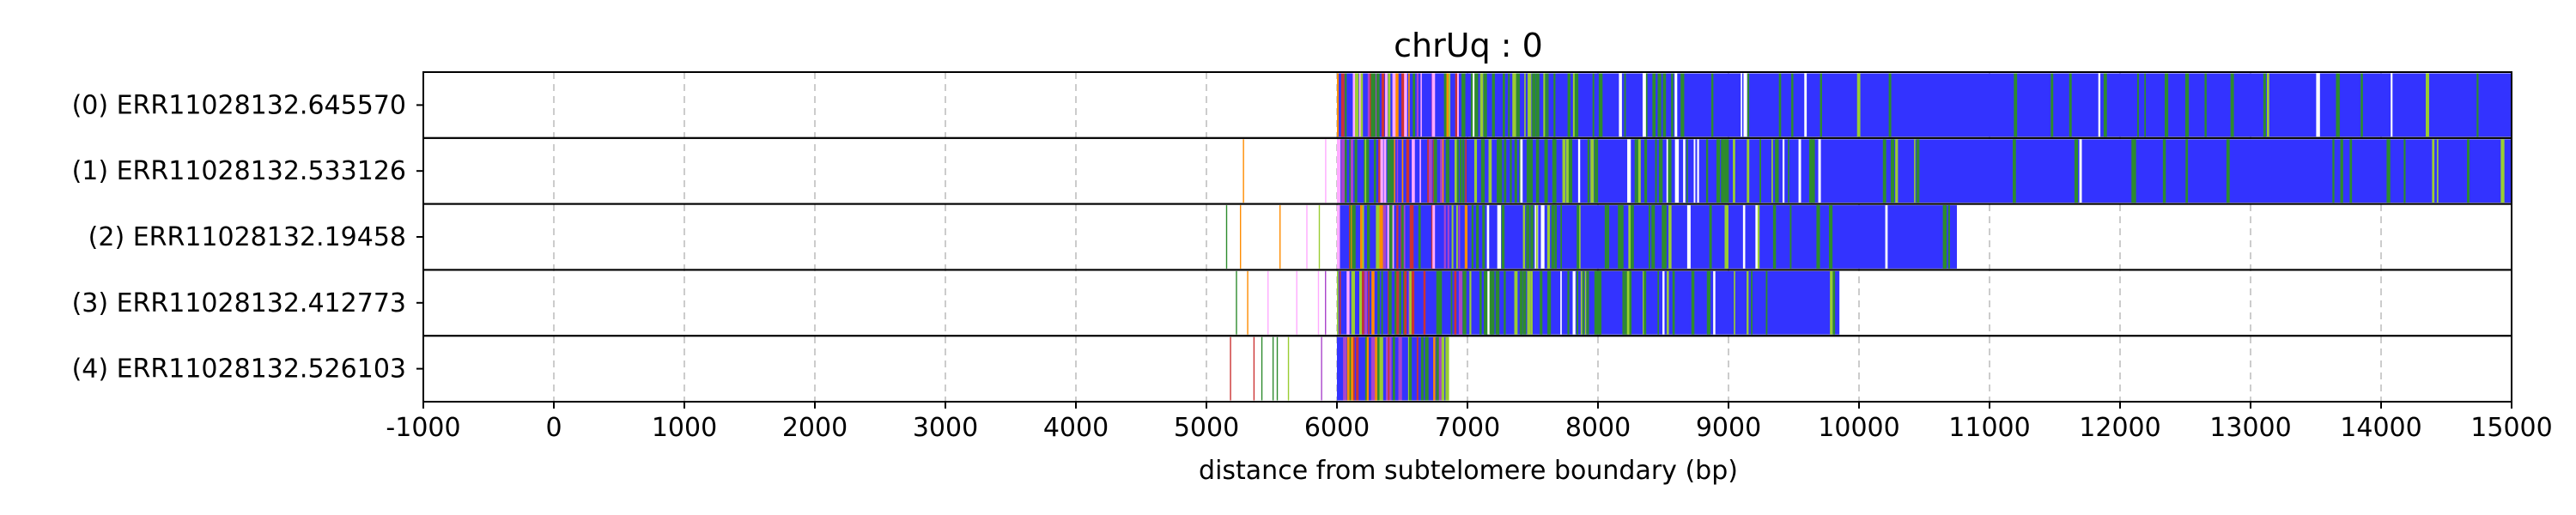  I want to click on x-tick-label: 9000, so click(1729, 428).